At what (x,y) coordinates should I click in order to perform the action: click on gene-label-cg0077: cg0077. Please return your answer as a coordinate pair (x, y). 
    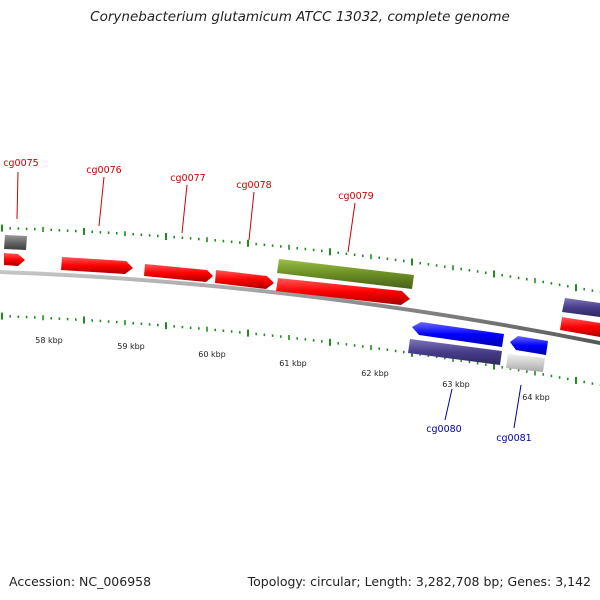
    Looking at the image, I should click on (187, 178).